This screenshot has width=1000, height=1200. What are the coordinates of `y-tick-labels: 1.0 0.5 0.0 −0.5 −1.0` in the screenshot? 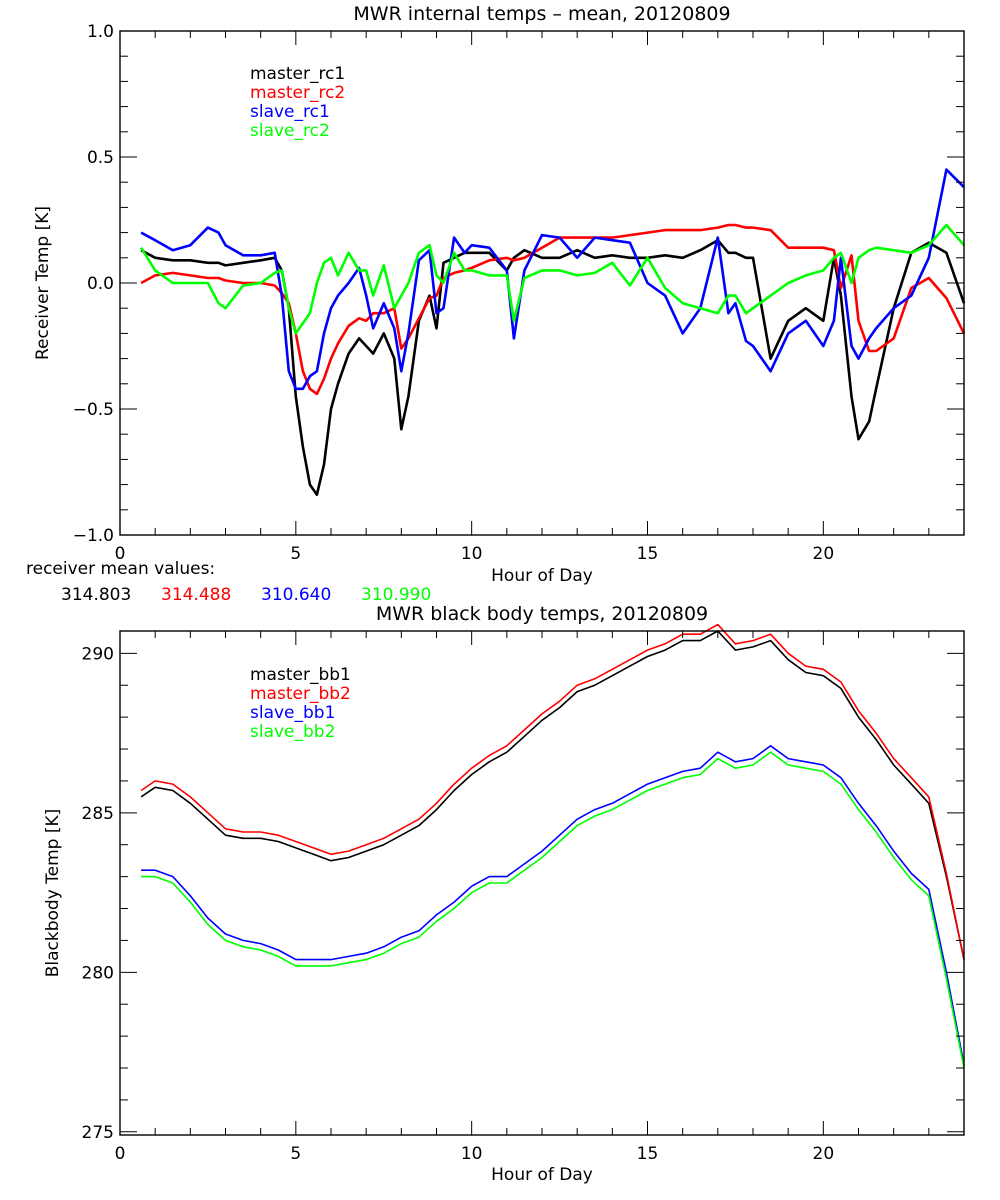 It's located at (93, 284).